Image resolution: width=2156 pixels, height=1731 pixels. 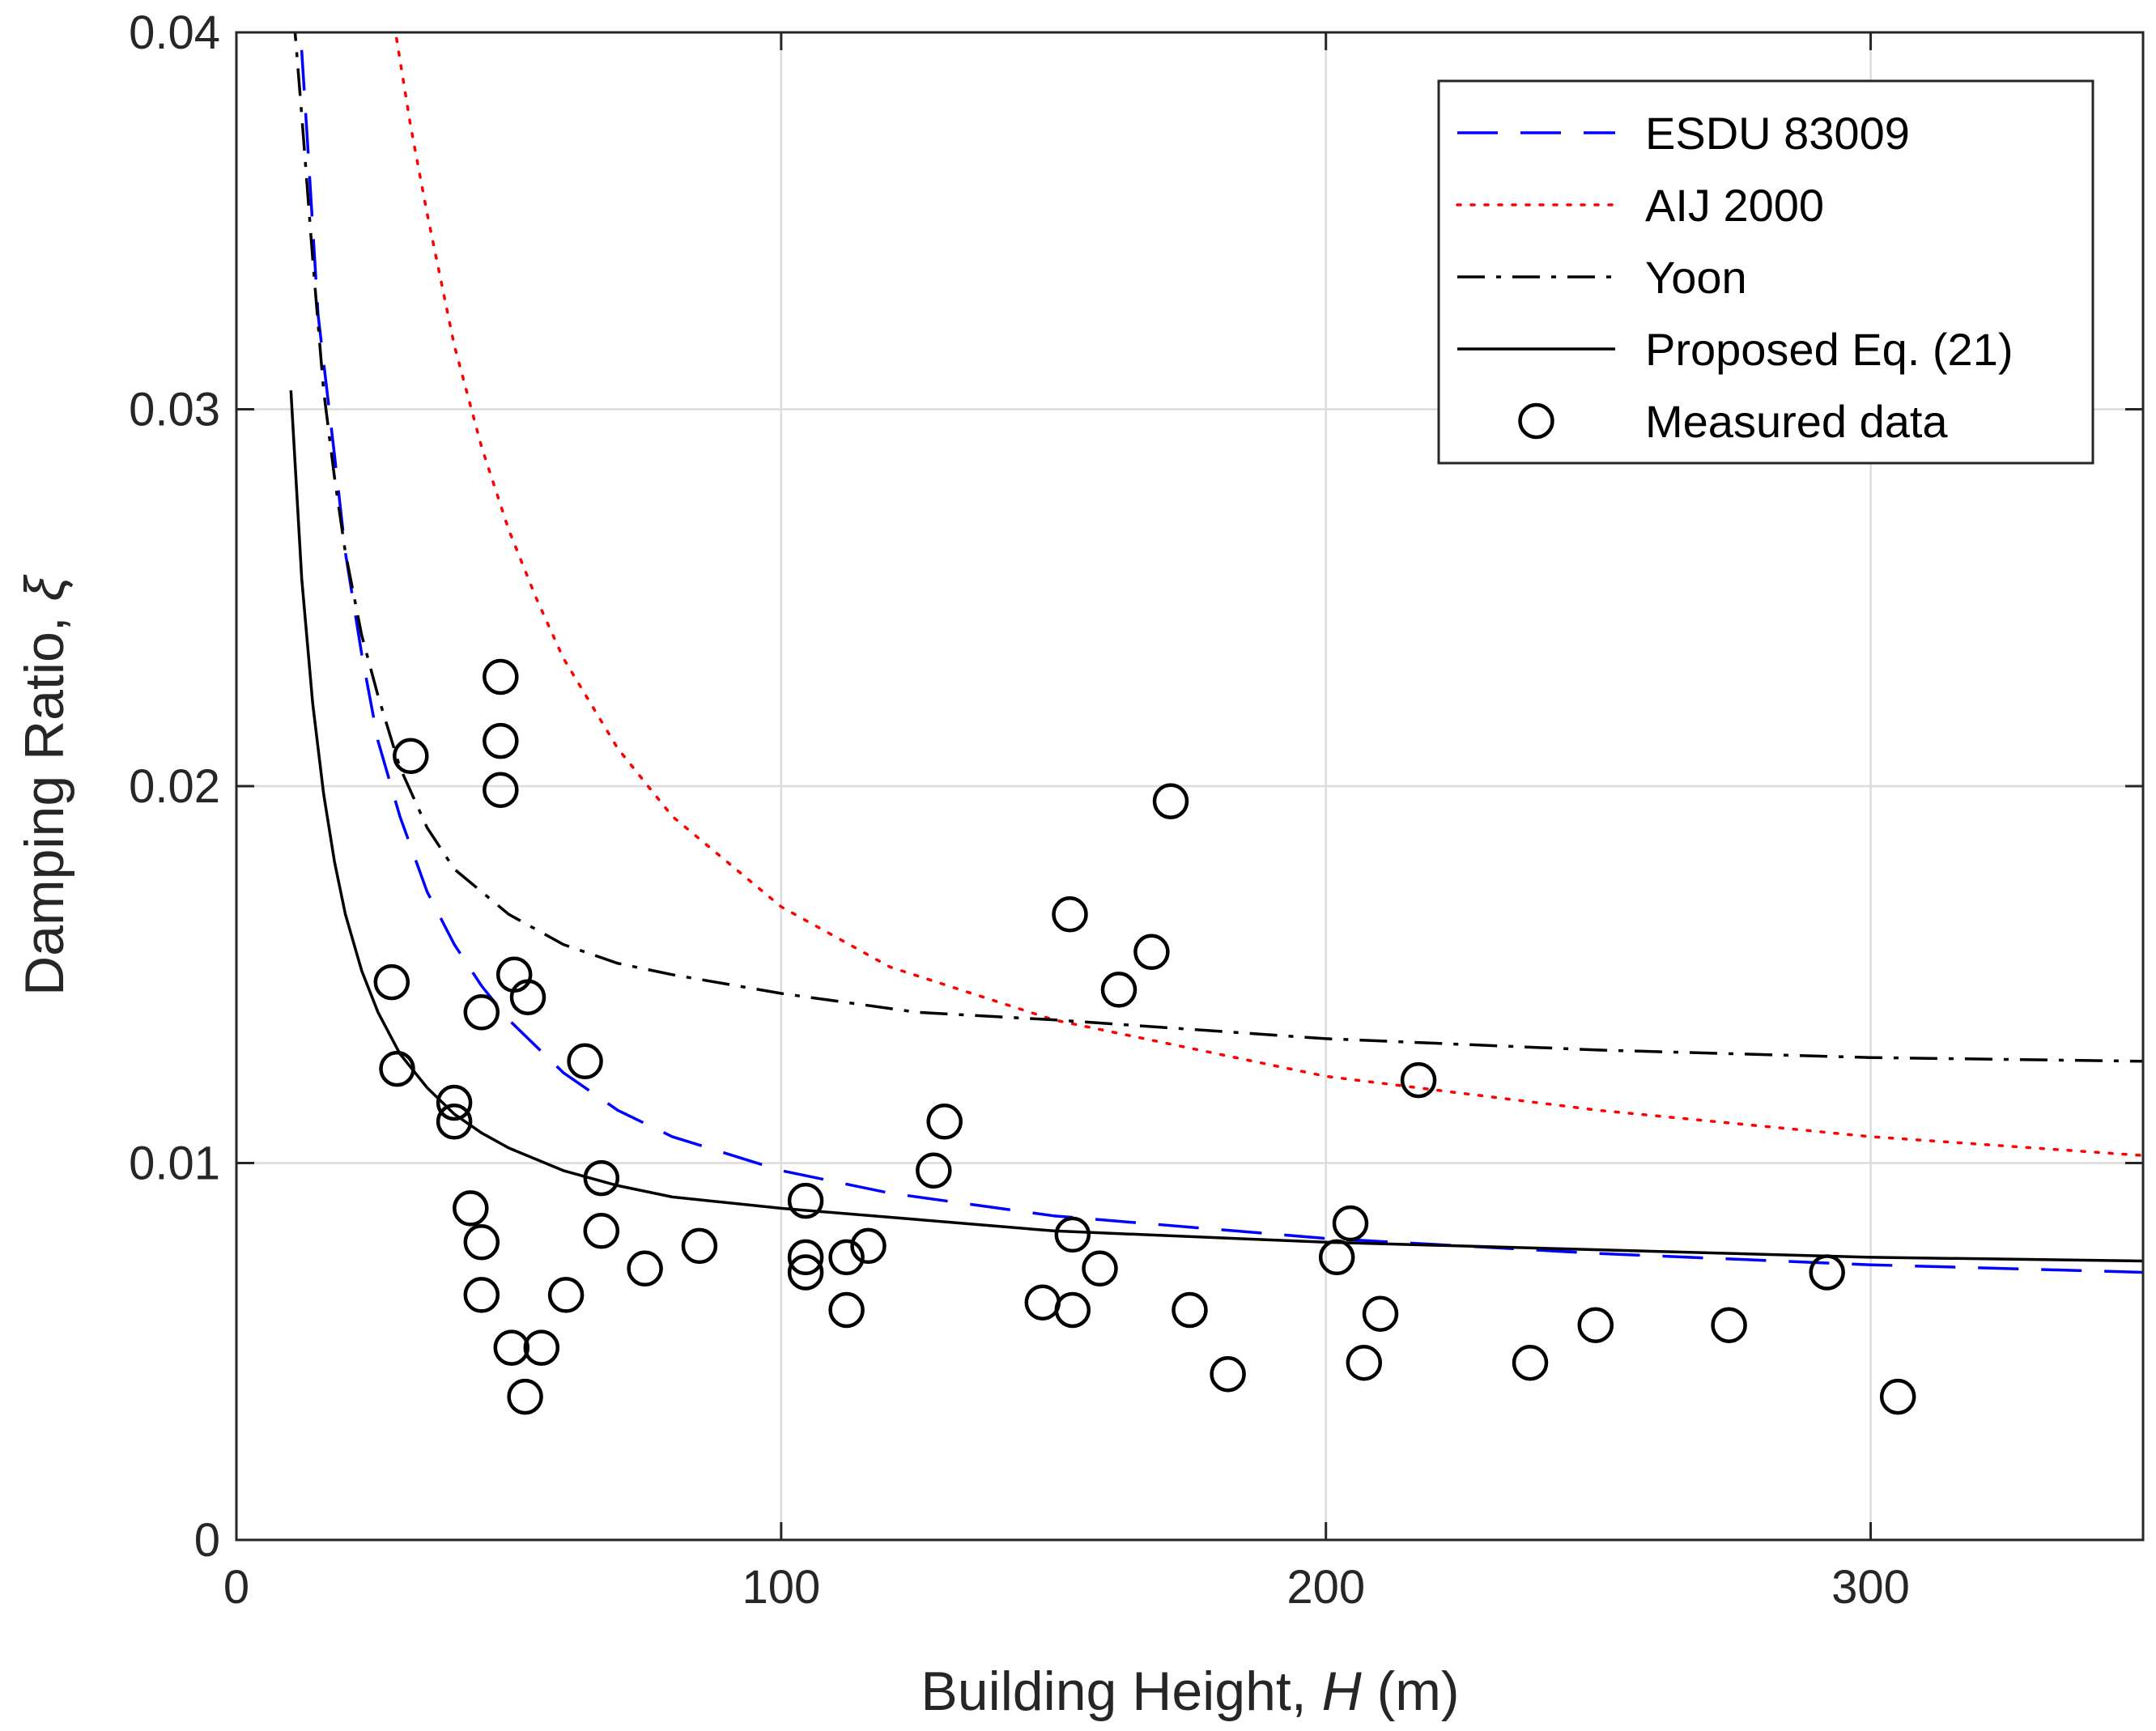 I want to click on x-tick-label: 300, so click(x=1870, y=1587).